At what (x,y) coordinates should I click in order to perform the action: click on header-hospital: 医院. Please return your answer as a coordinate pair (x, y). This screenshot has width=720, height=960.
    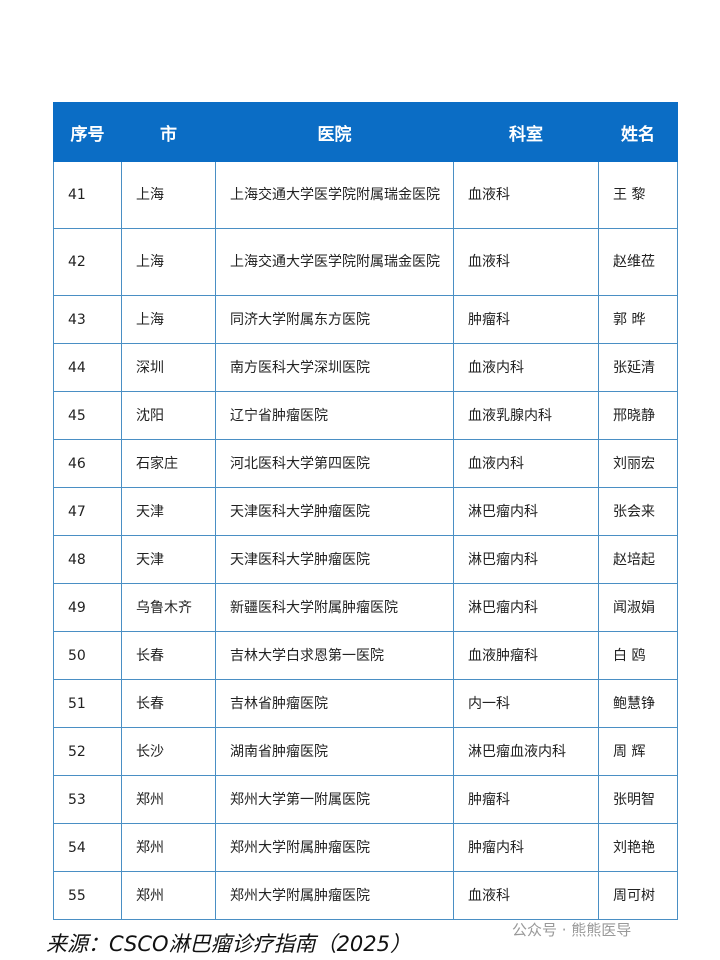
    Looking at the image, I should click on (334, 132).